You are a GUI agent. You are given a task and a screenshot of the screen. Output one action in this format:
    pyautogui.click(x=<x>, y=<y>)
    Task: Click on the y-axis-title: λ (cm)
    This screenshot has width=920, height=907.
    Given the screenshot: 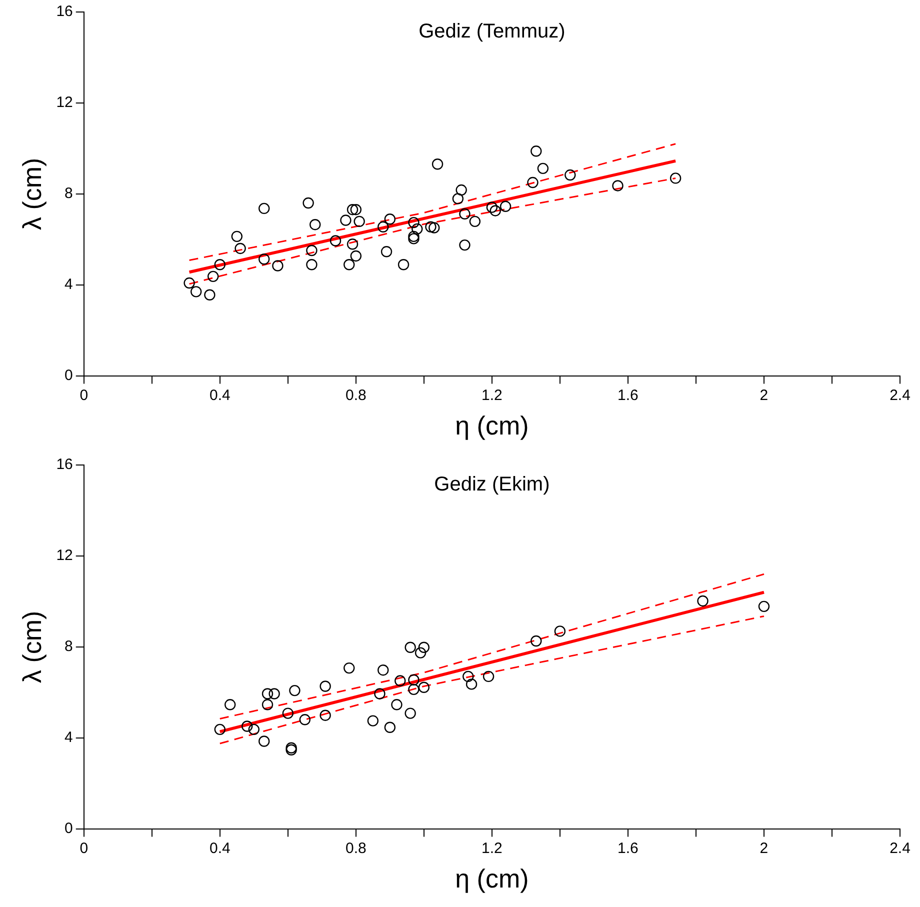 What is the action you would take?
    pyautogui.click(x=31, y=194)
    